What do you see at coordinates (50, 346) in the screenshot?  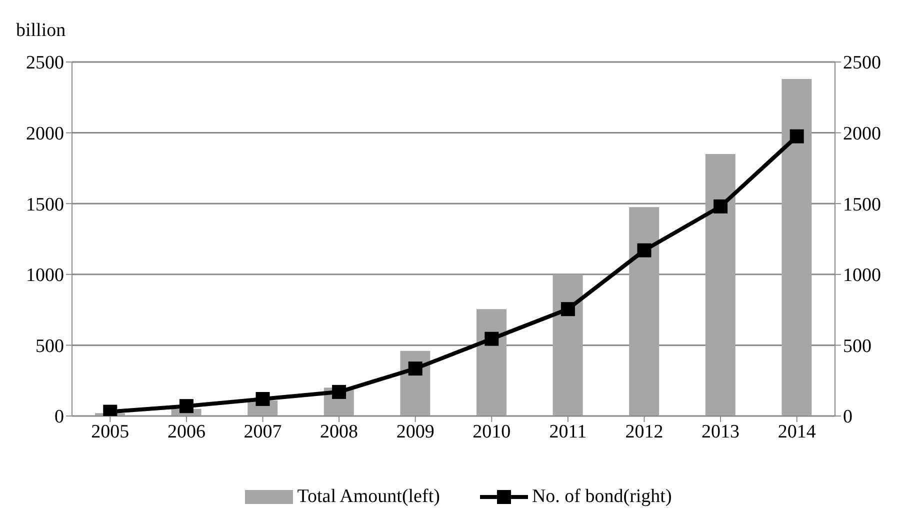 I see `y-tick-label: 500` at bounding box center [50, 346].